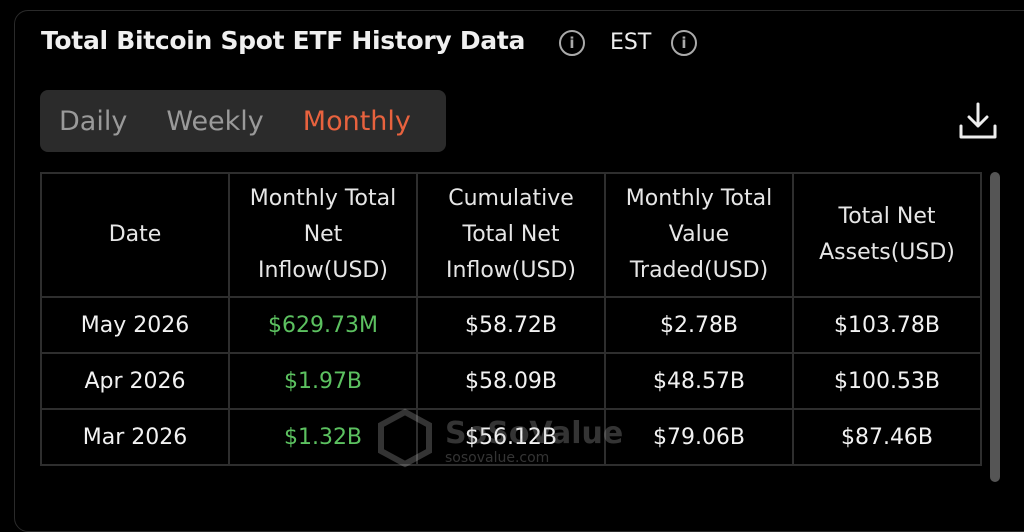  Describe the element at coordinates (356, 121) in the screenshot. I see `tab: Monthly` at that location.